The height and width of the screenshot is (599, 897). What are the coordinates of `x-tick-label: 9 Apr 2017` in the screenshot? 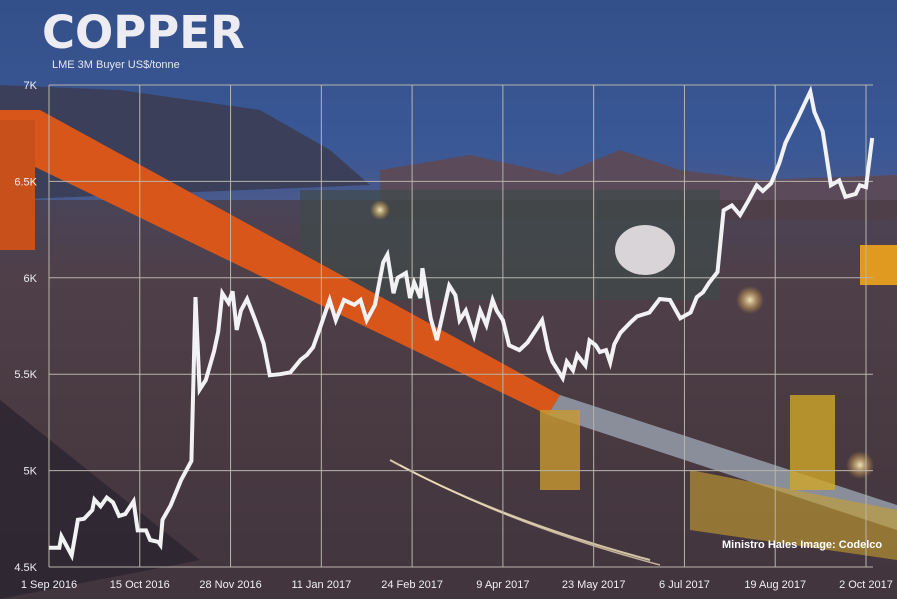 It's located at (502, 585).